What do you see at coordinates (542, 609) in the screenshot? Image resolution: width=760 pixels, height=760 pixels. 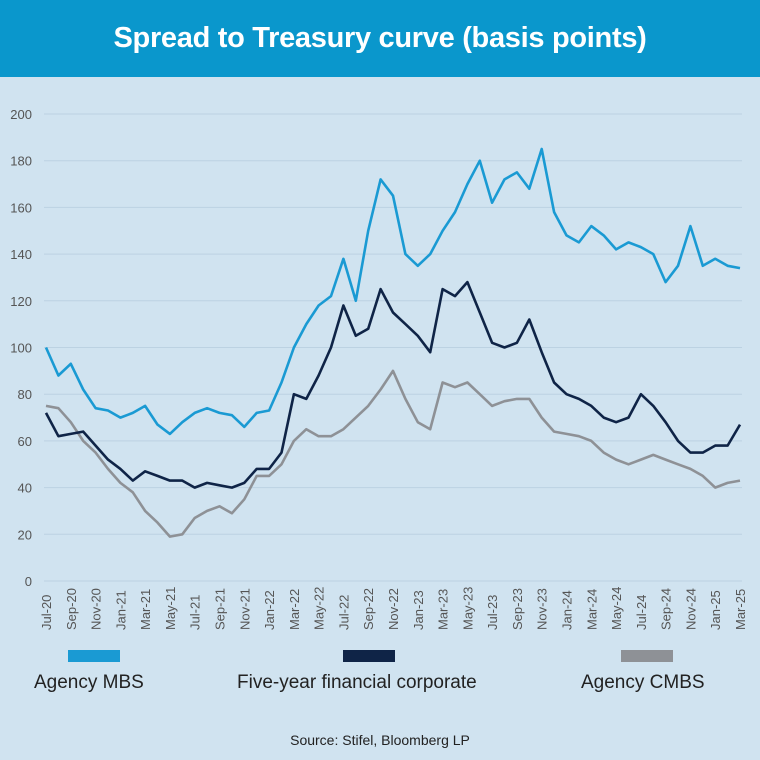 I see `x-tick-label: Nov-23` at bounding box center [542, 609].